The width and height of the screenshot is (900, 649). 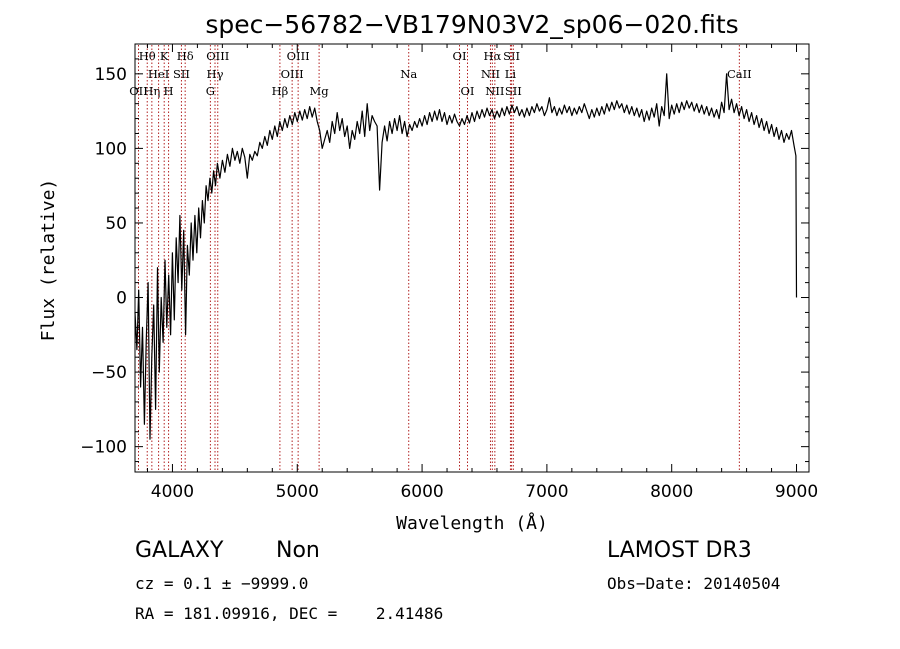 What do you see at coordinates (289, 613) in the screenshot?
I see `coordinates: RA = 181.09916, DEC = 2.41486` at bounding box center [289, 613].